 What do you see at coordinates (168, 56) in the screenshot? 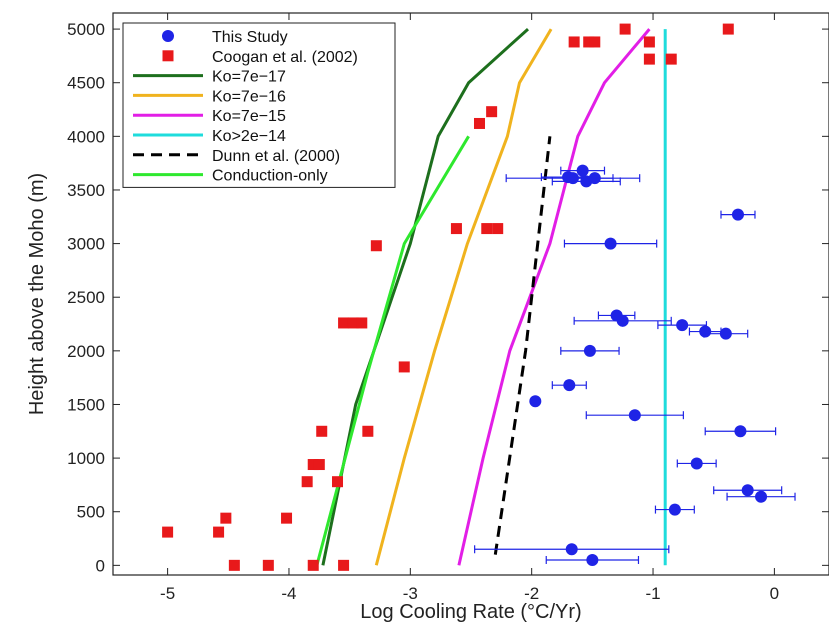
I see `legend-marker-square` at bounding box center [168, 56].